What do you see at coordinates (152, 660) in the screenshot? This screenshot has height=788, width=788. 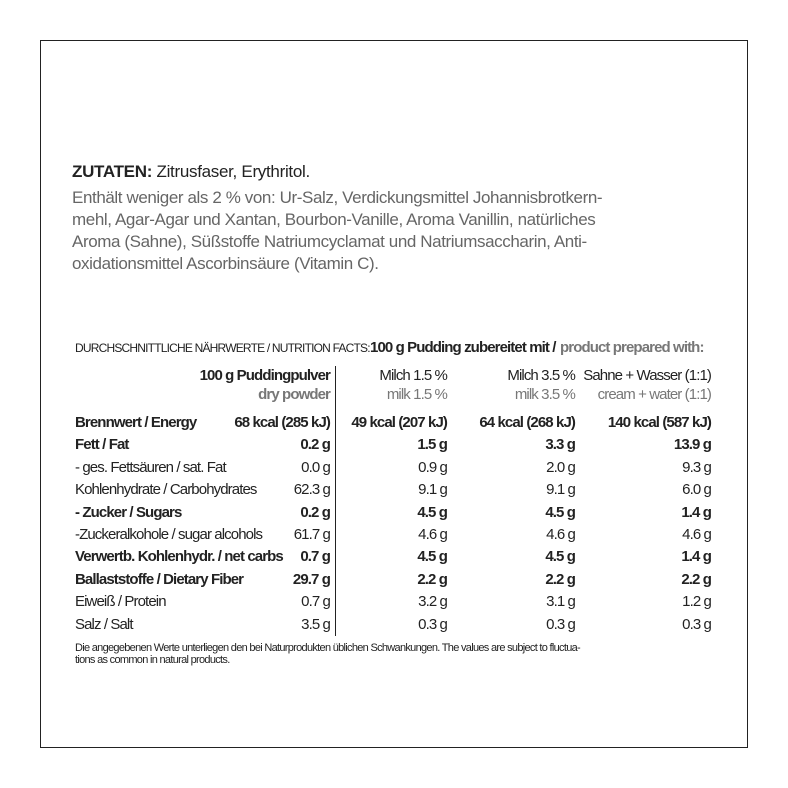 I see `footnote-line: tions as common in natural products.` at bounding box center [152, 660].